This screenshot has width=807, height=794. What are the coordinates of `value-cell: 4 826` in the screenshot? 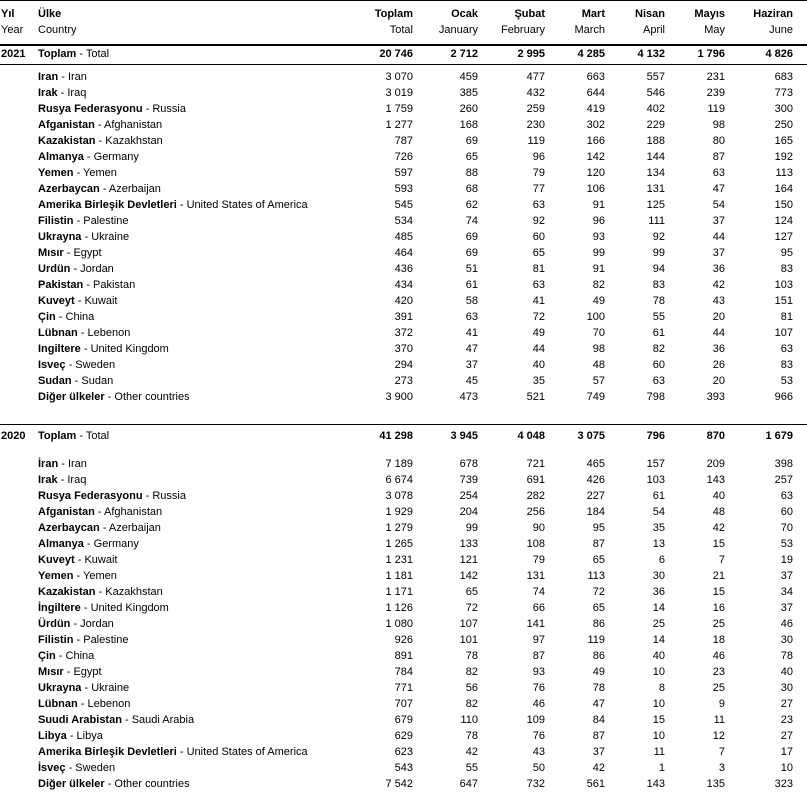 It's located at (759, 55).